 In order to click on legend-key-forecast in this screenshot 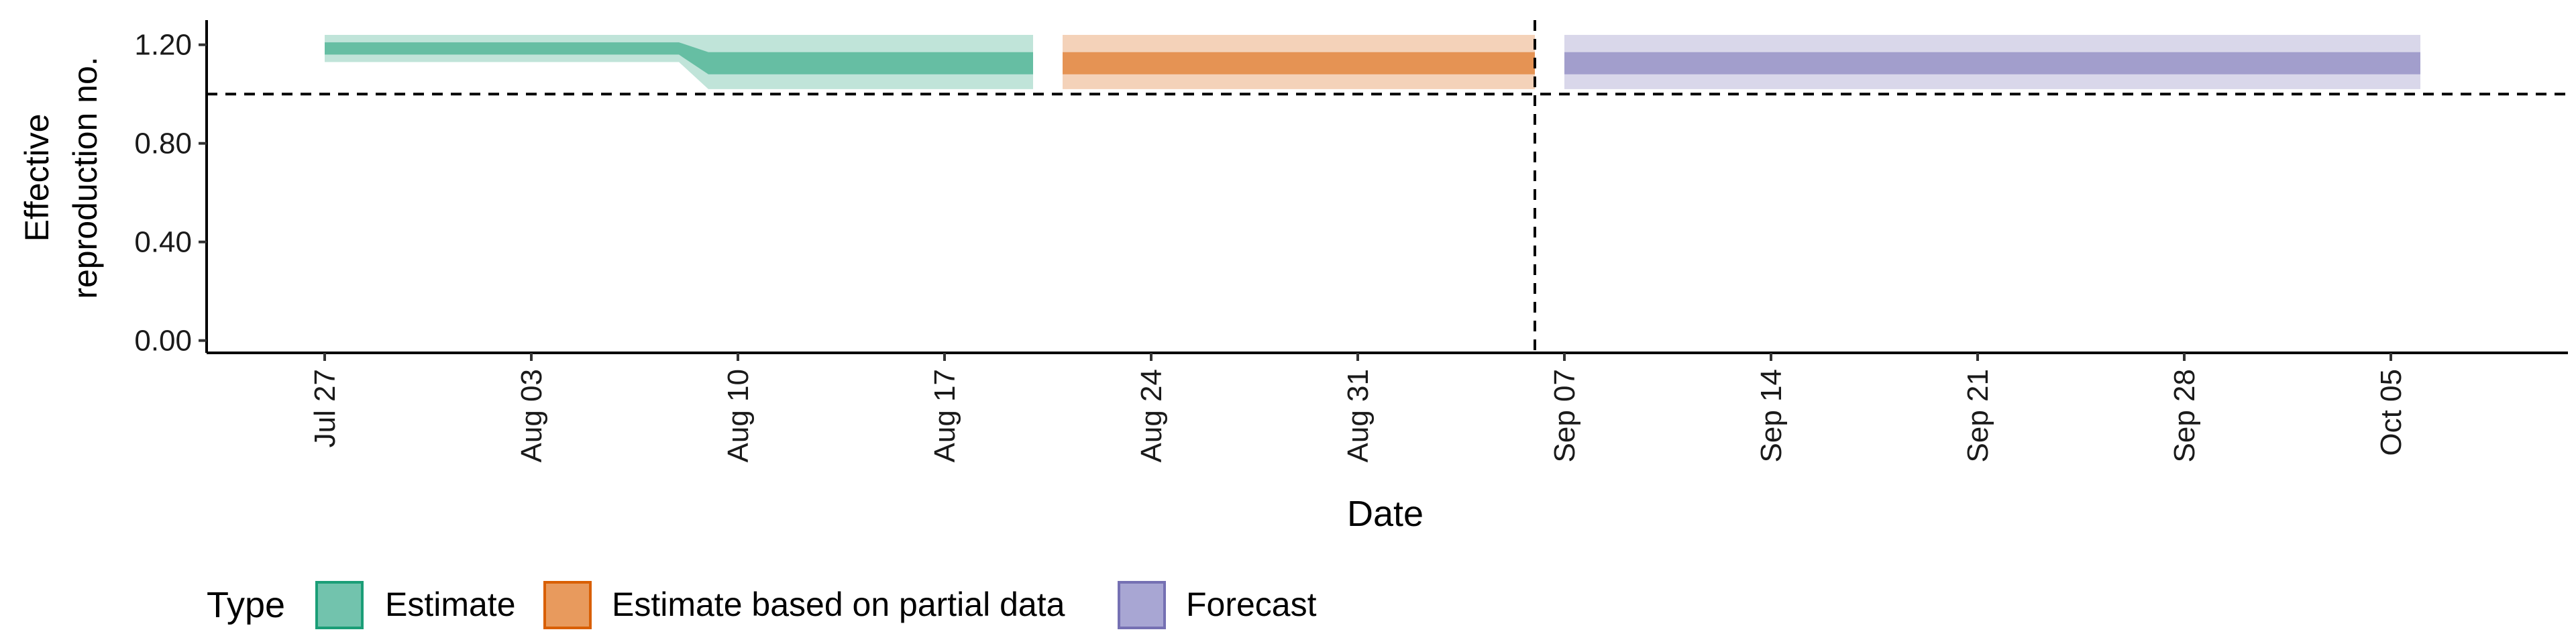, I will do `click(1142, 605)`.